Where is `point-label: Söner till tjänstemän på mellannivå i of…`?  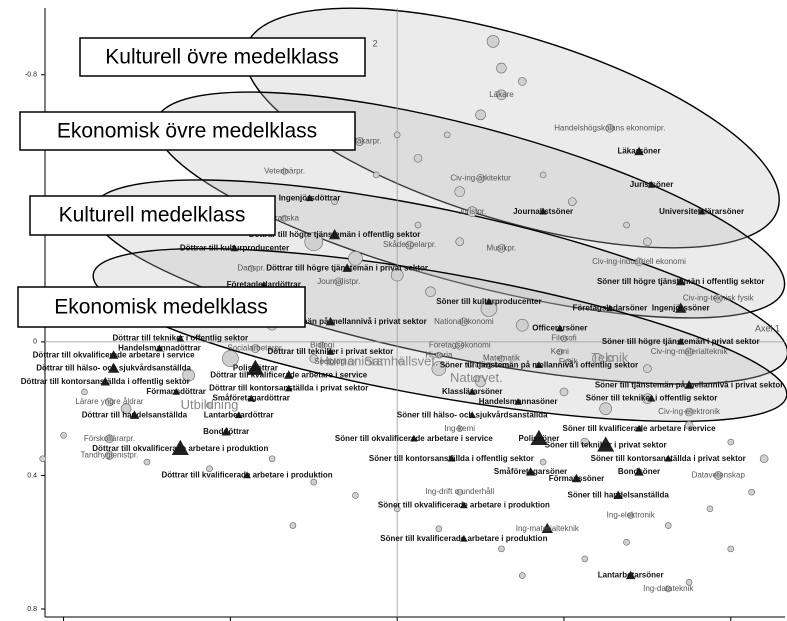
point-label: Söner till tjänstemän på mellannivå i of… is located at coordinates (539, 364).